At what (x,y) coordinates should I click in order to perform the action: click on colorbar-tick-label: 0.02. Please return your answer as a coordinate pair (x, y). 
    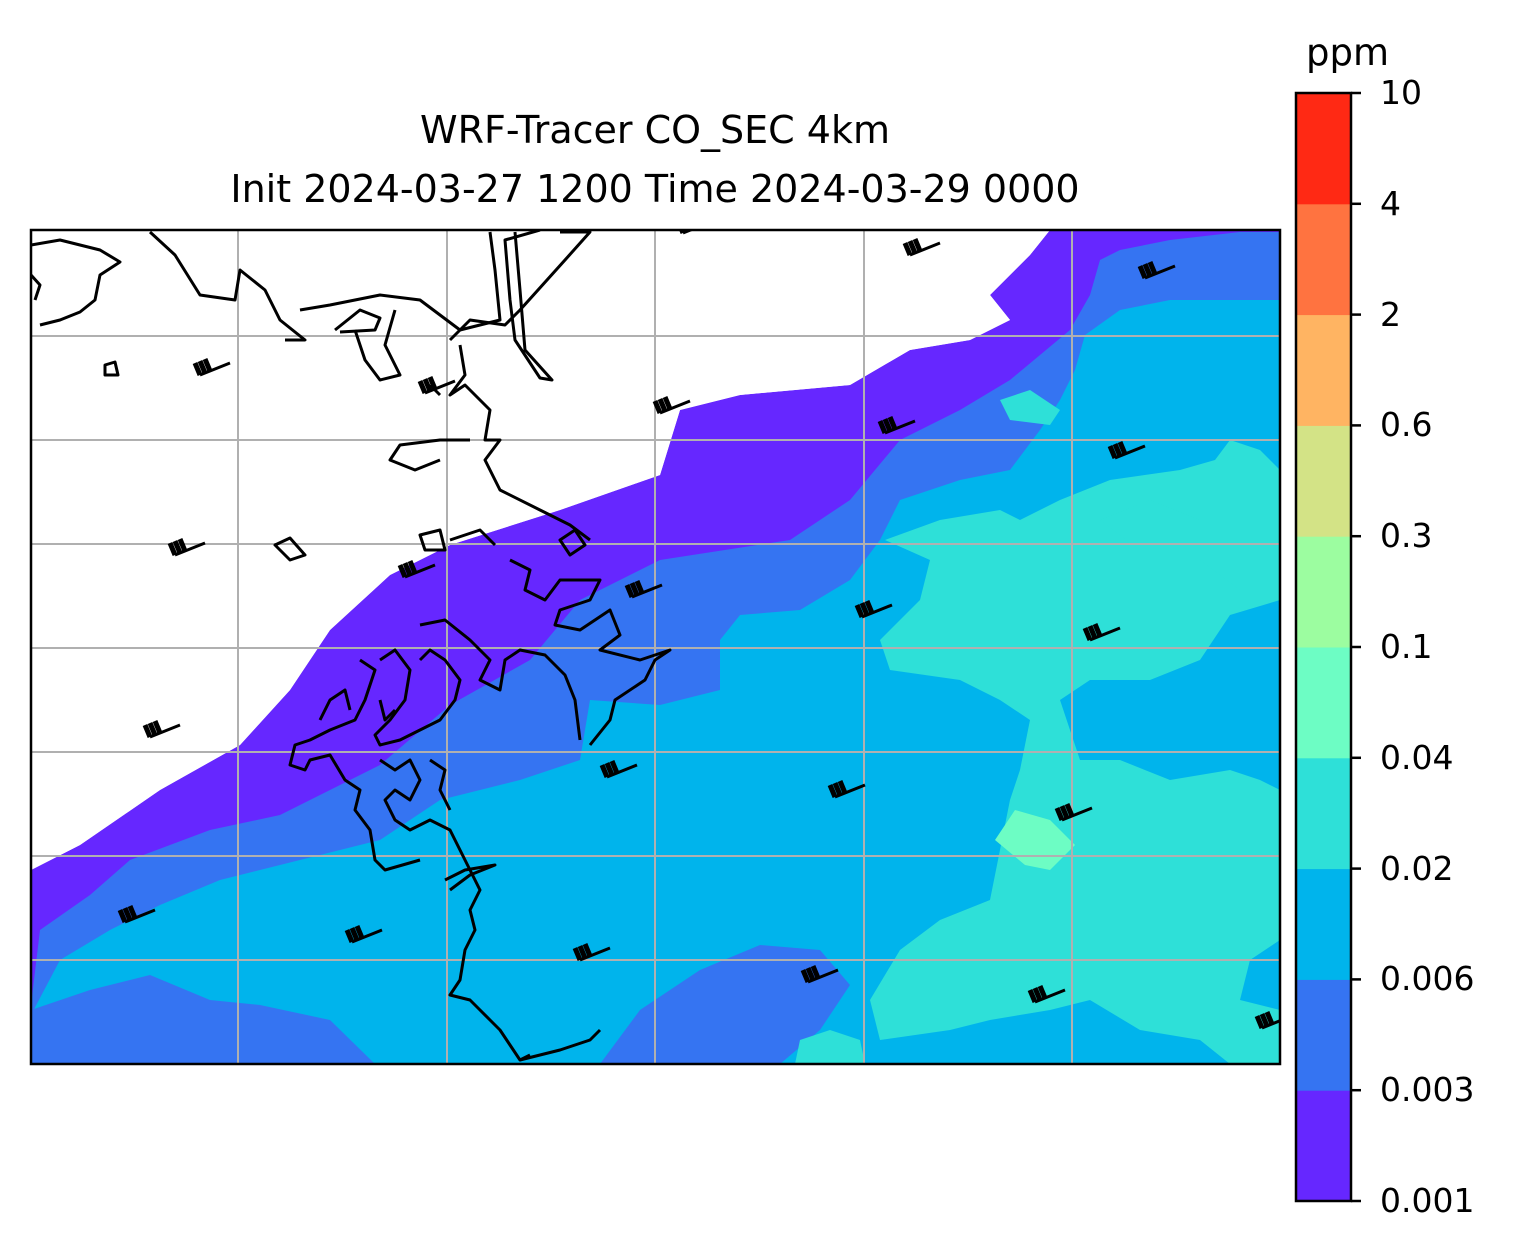
    Looking at the image, I should click on (1417, 868).